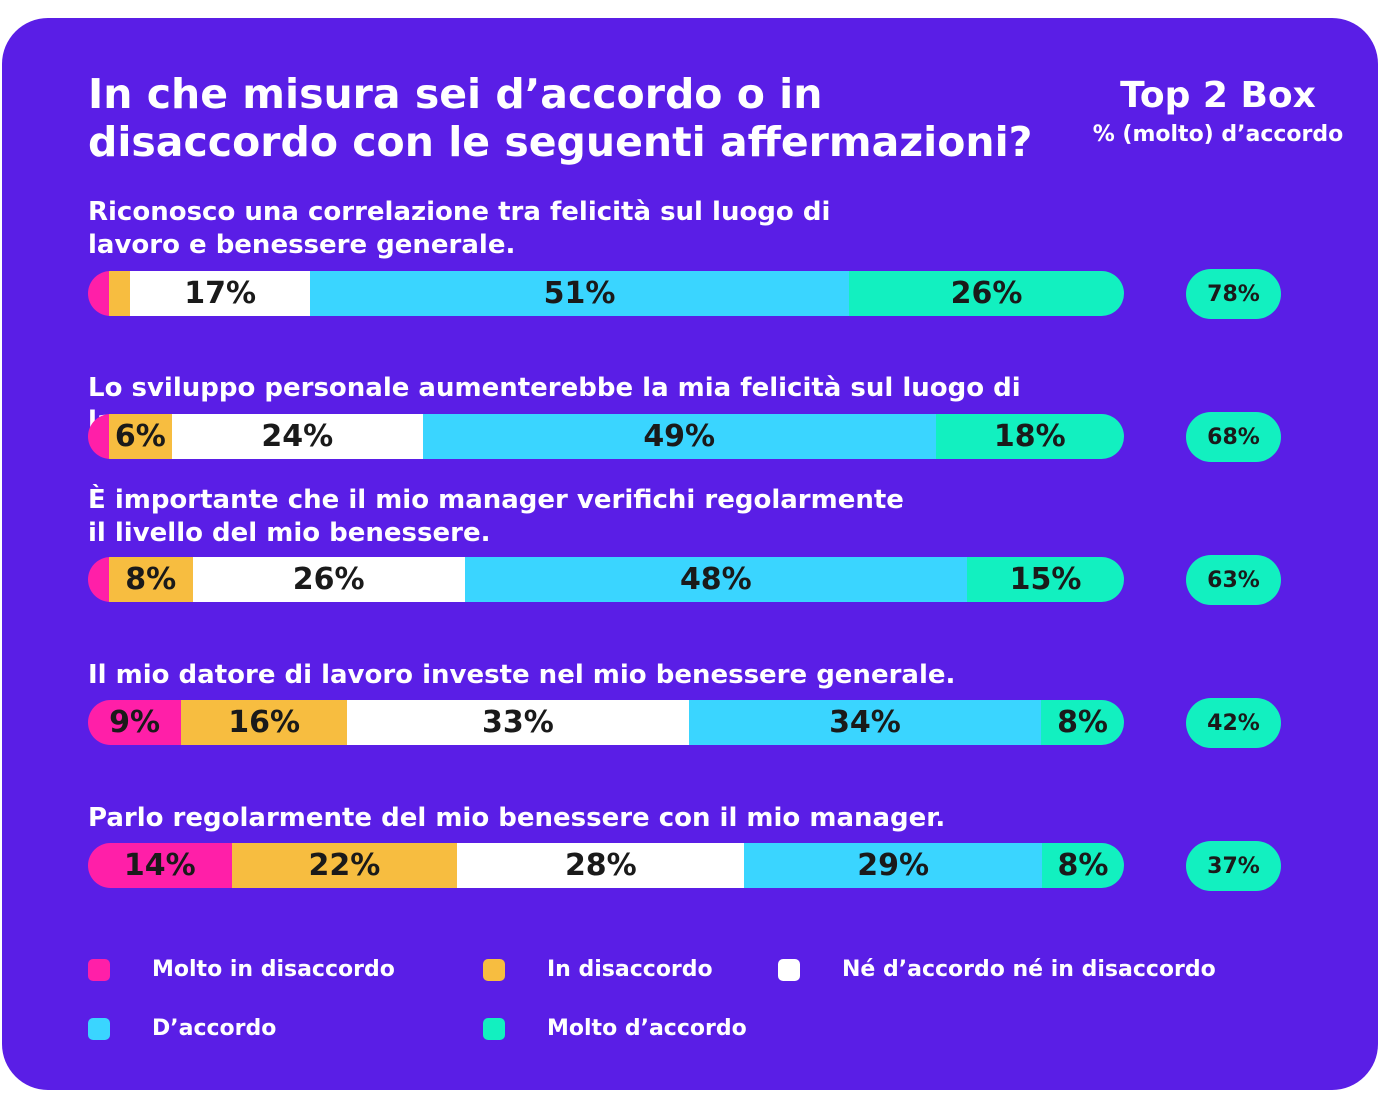 Image resolution: width=1380 pixels, height=1104 pixels. What do you see at coordinates (214, 1028) in the screenshot?
I see `legend-label: D’accordo` at bounding box center [214, 1028].